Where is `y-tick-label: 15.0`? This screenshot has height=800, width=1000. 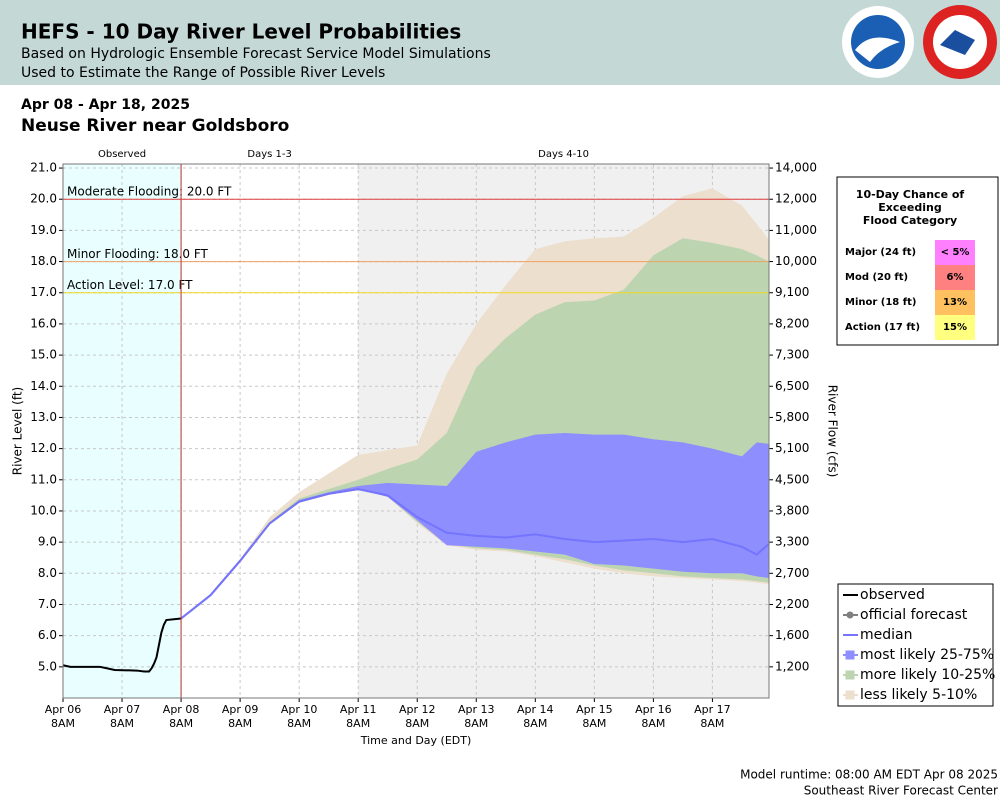
y-tick-label: 15.0 is located at coordinates (43, 355).